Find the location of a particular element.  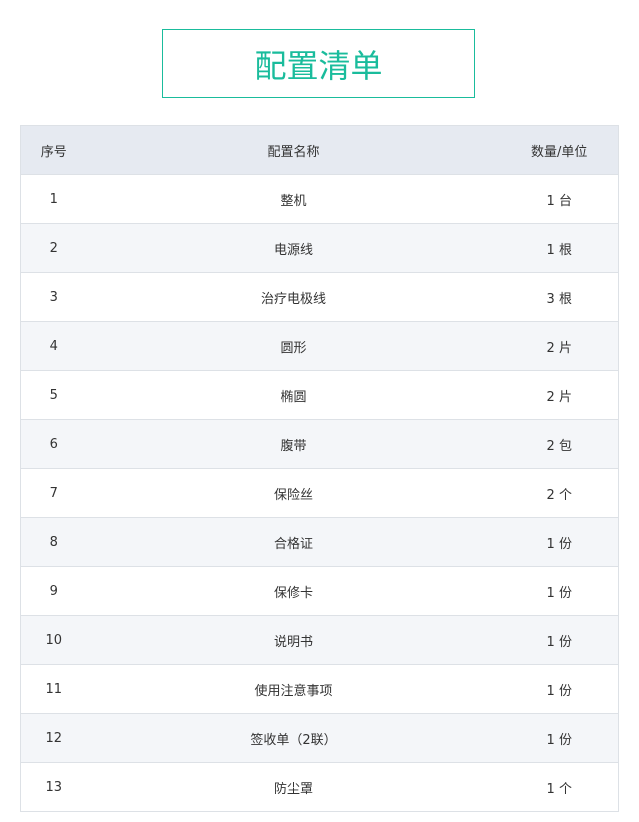

row-quantity: 2 个 is located at coordinates (559, 493).